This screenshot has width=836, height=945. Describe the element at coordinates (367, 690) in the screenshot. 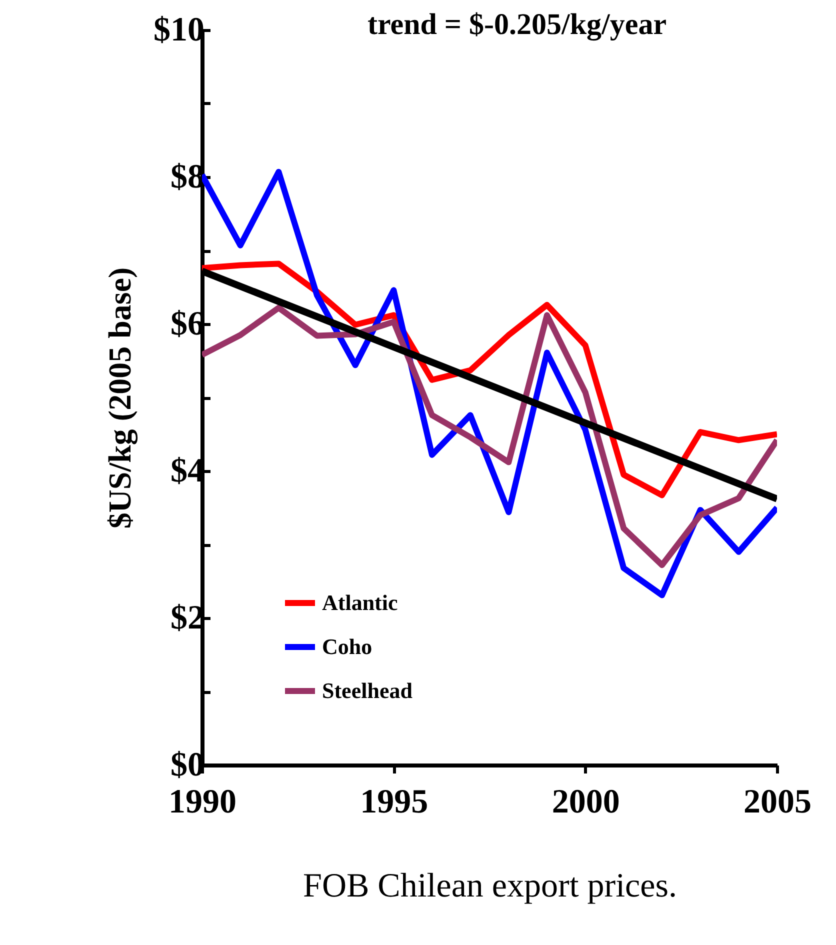

I see `legend-label: Steelhead` at that location.